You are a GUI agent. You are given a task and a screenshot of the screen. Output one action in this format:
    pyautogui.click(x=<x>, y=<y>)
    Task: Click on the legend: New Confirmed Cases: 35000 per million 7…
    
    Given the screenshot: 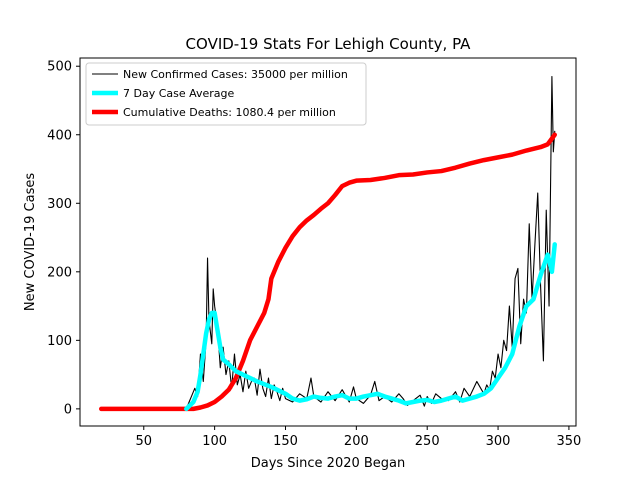 What is the action you would take?
    pyautogui.click(x=226, y=94)
    